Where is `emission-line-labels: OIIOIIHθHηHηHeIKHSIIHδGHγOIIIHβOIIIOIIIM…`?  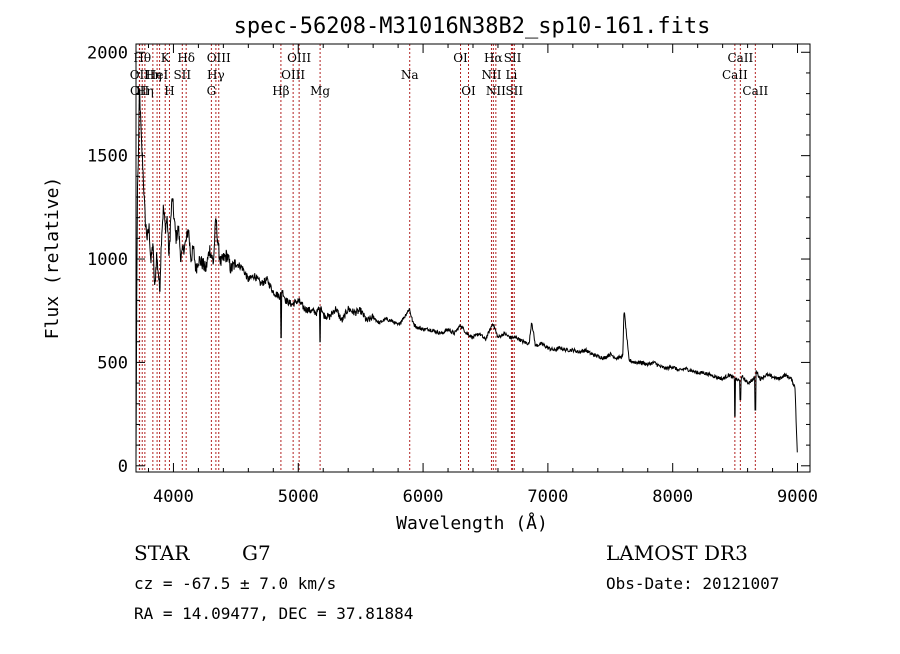 emission-line-labels: OIIOIIHθHηHηHeIKHSIIHδGHγOIIIHβOIIIOIIIM… is located at coordinates (449, 74).